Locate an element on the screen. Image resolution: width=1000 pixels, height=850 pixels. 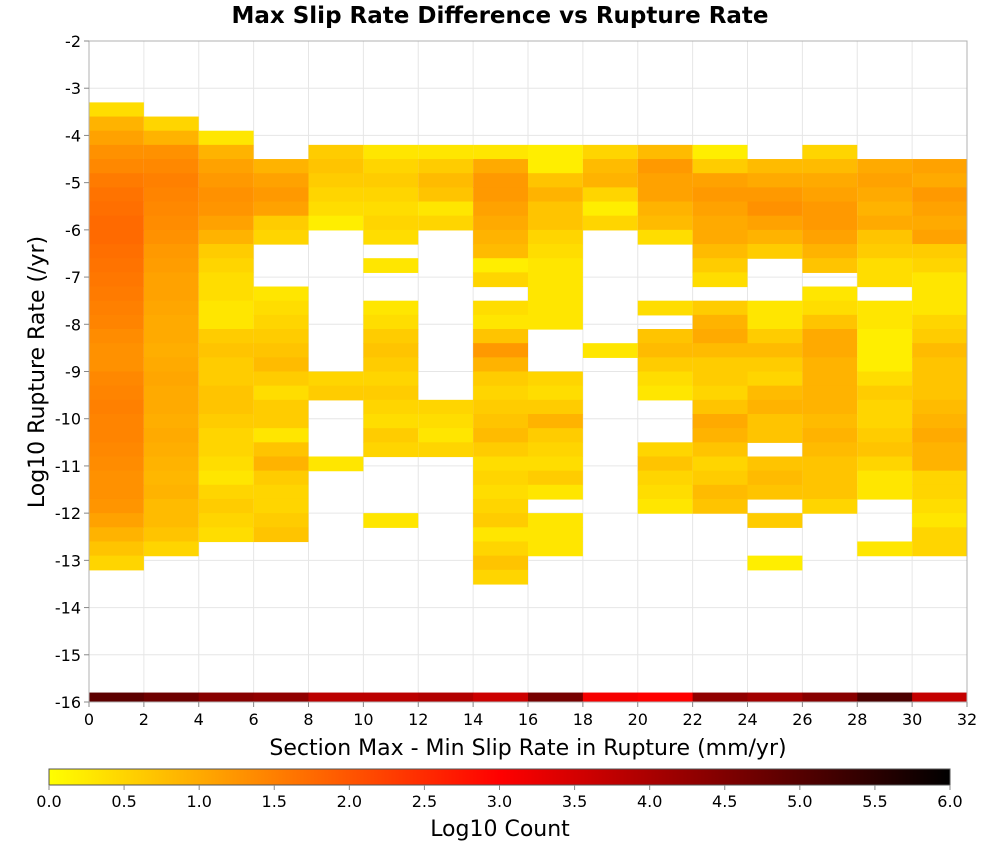
colorbar-ticks: 0.0 0.5 1.0 1.5 2.0 2.5 3.0 3.5 4.0 4.5 5.0 5.5 6.0 is located at coordinates (499, 798).